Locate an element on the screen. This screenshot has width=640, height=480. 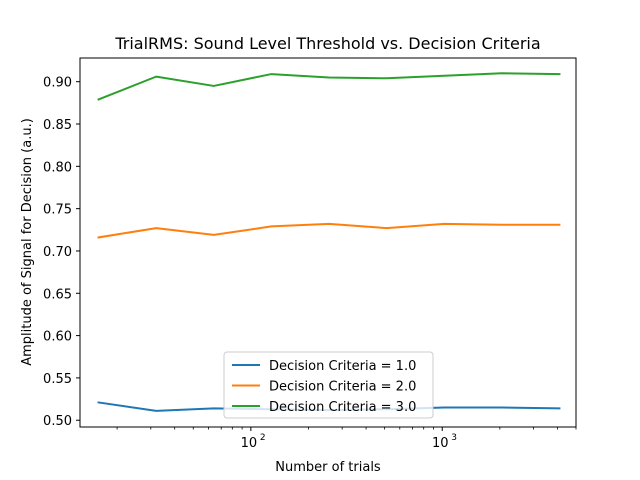
y-tick-label: 0.50 is located at coordinates (57, 421).